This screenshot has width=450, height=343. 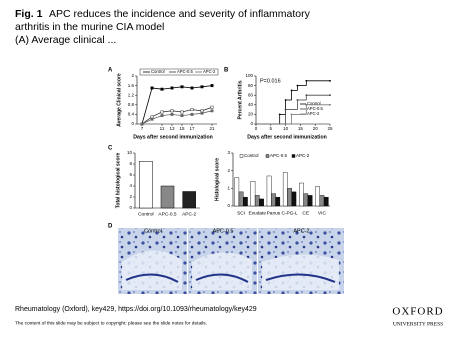 What do you see at coordinates (162, 128) in the screenshot?
I see `x-tick-label: 11` at bounding box center [162, 128].